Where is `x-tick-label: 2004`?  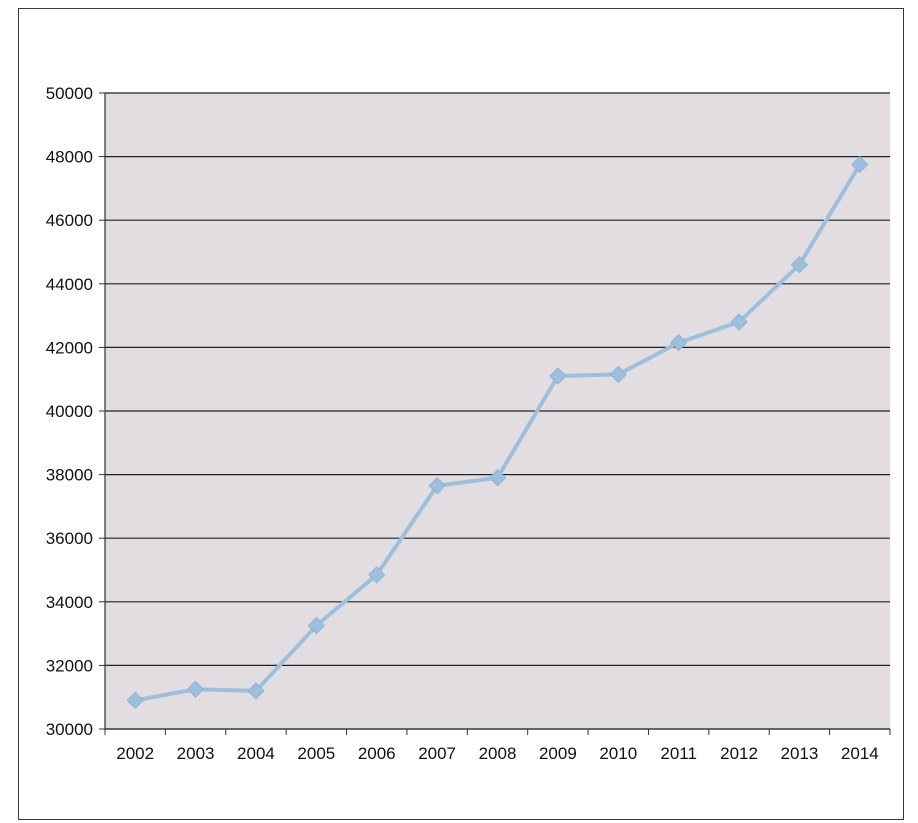
x-tick-label: 2004 is located at coordinates (256, 753).